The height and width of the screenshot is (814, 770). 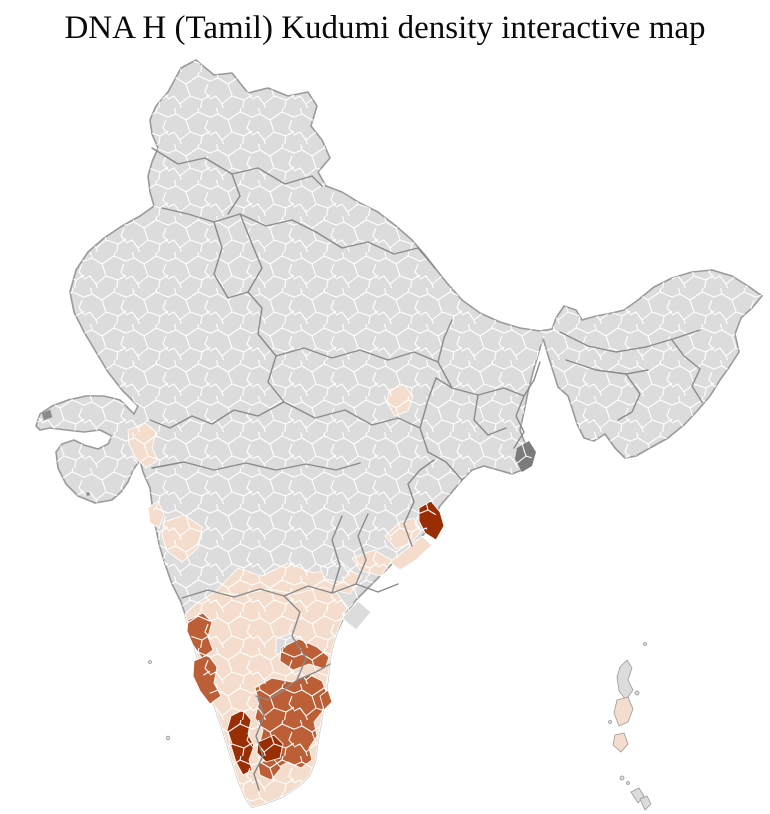 What do you see at coordinates (645, 803) in the screenshot?
I see `nicobar-island` at bounding box center [645, 803].